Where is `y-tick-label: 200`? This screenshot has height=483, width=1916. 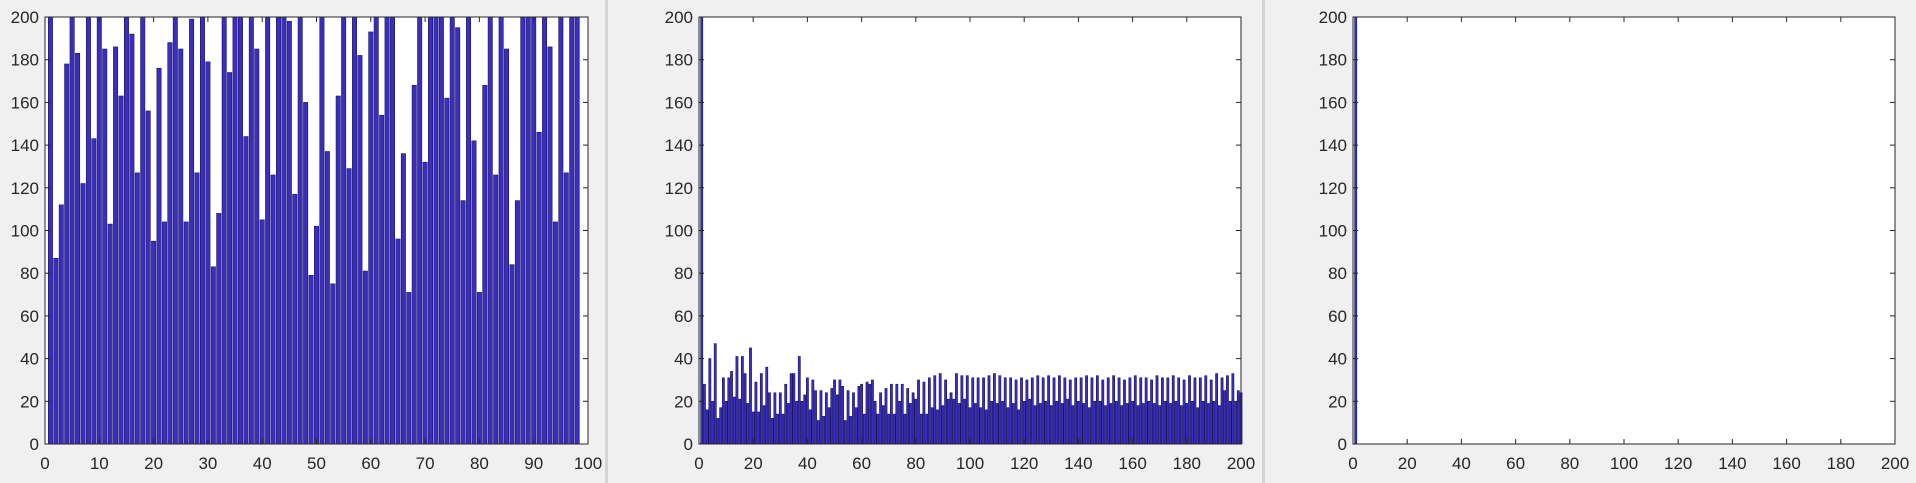 y-tick-label: 200 is located at coordinates (679, 17).